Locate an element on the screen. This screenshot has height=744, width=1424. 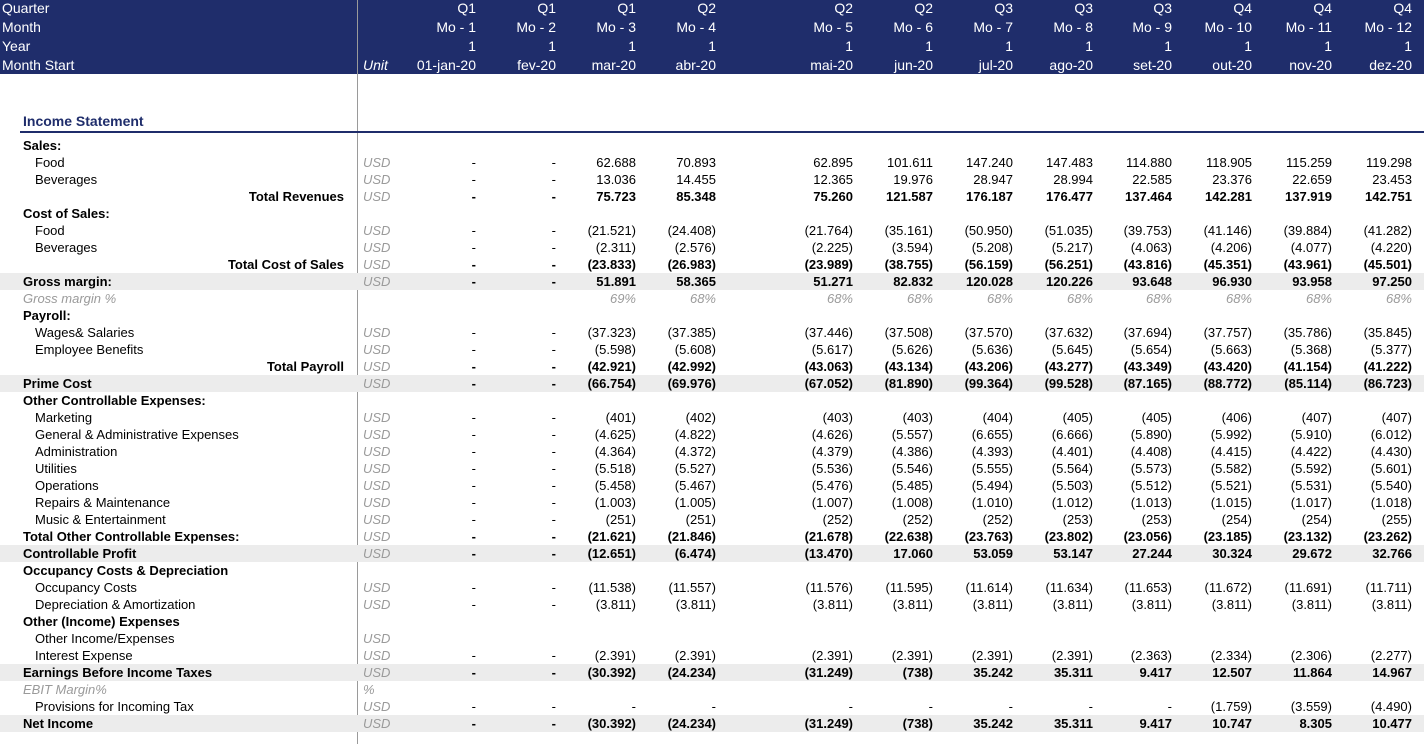
row-value-month-4: 68% is located at coordinates (702, 298).